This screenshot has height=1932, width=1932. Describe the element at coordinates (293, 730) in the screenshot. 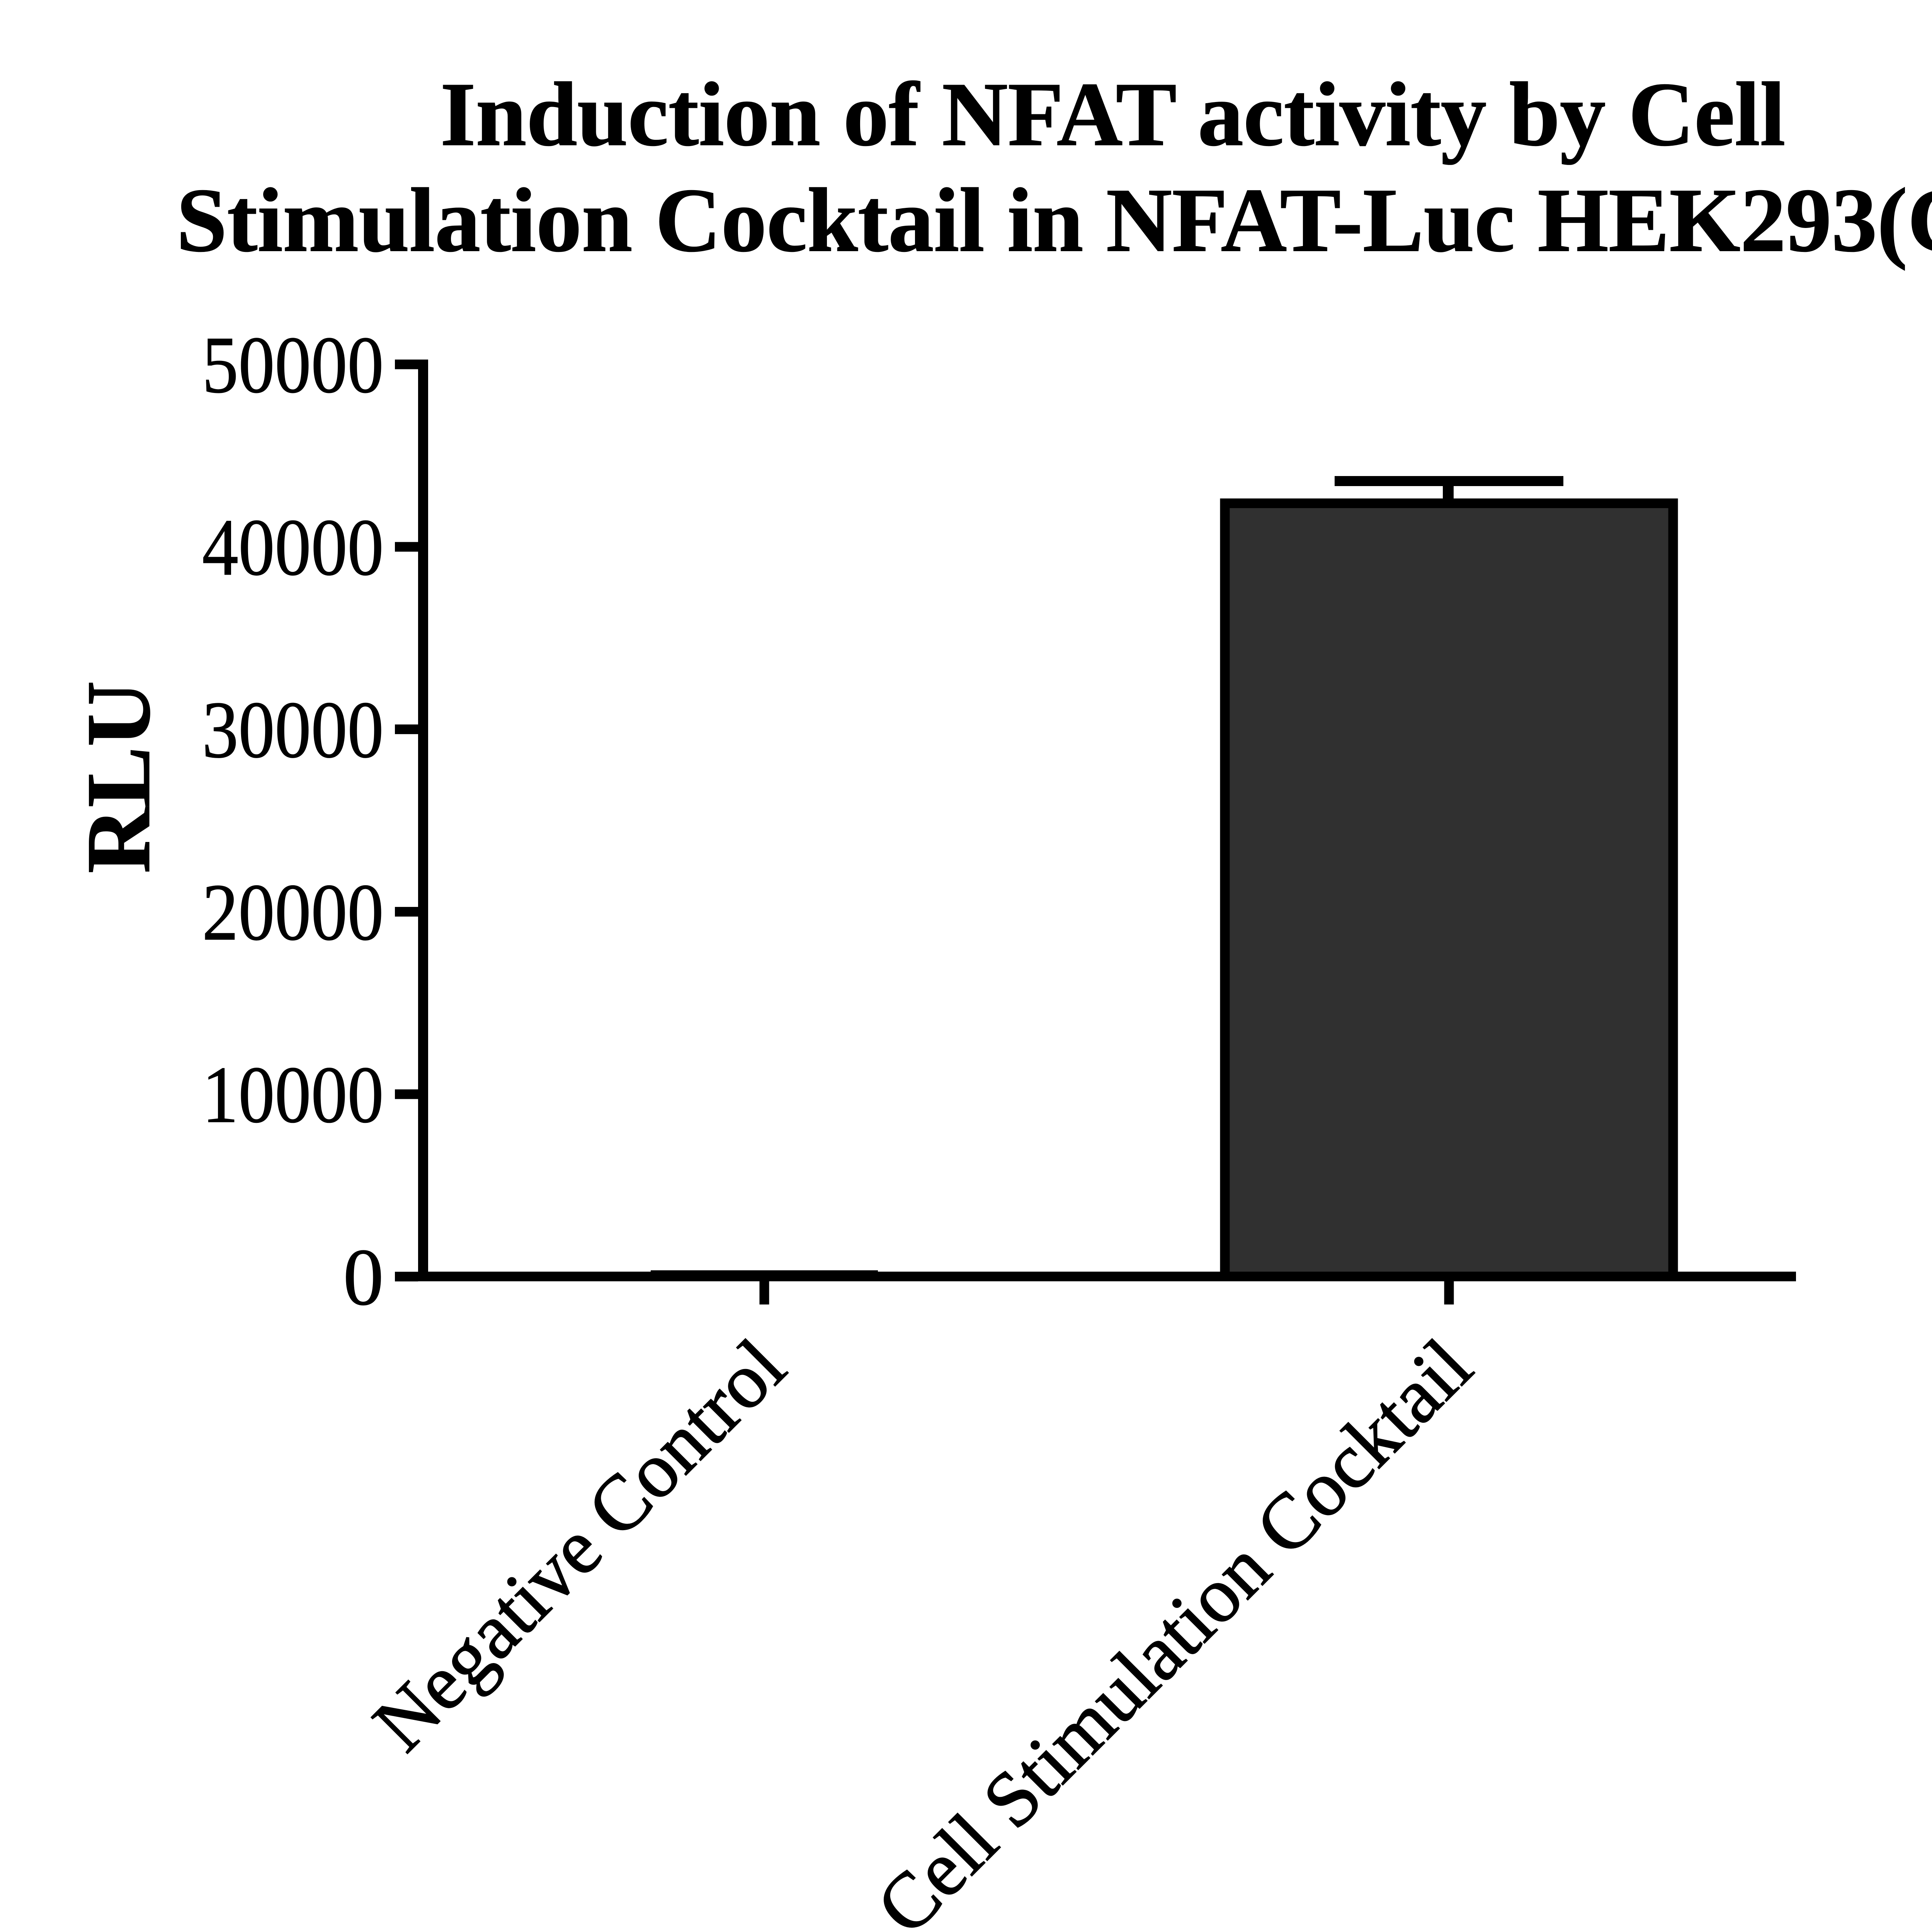

I see `svg-text: 30000` at that location.